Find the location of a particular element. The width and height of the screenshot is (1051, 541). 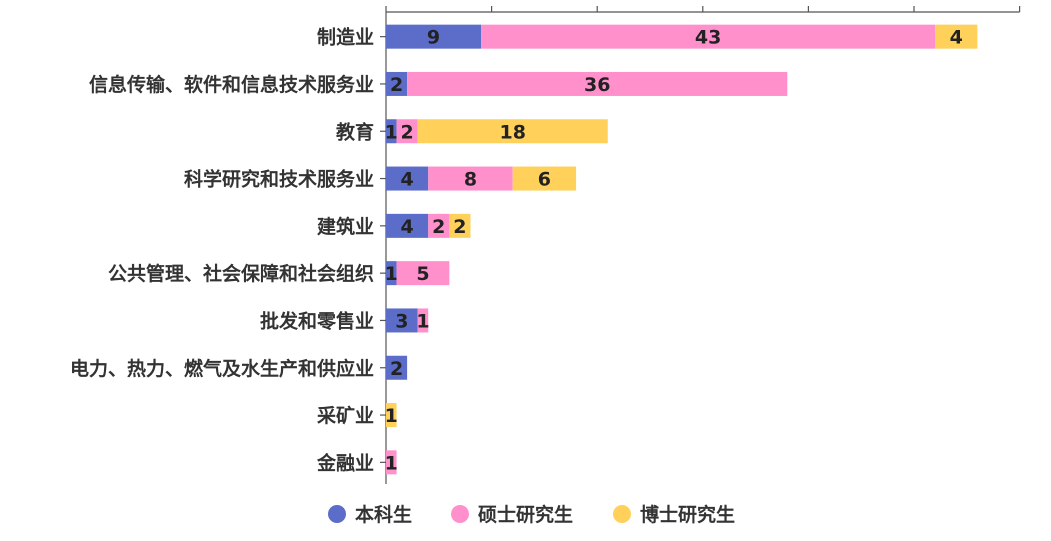

bar-value-label: 18 is located at coordinates (512, 132).